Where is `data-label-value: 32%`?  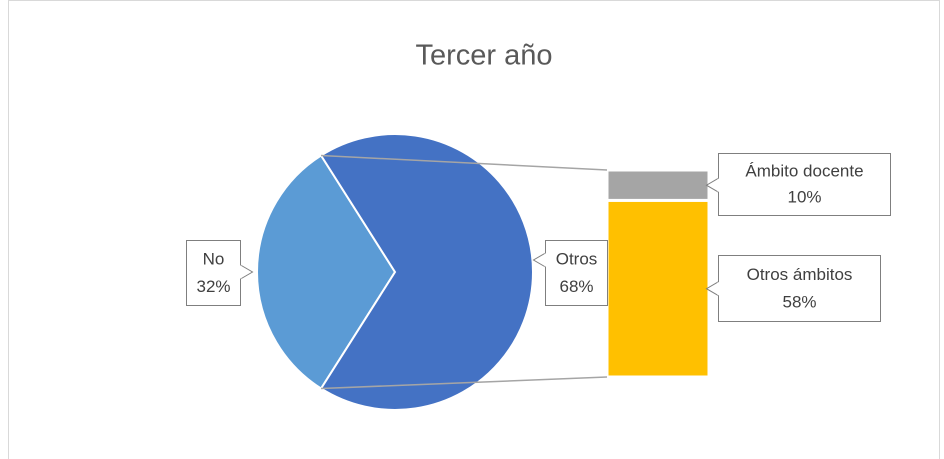
data-label-value: 32% is located at coordinates (213, 286).